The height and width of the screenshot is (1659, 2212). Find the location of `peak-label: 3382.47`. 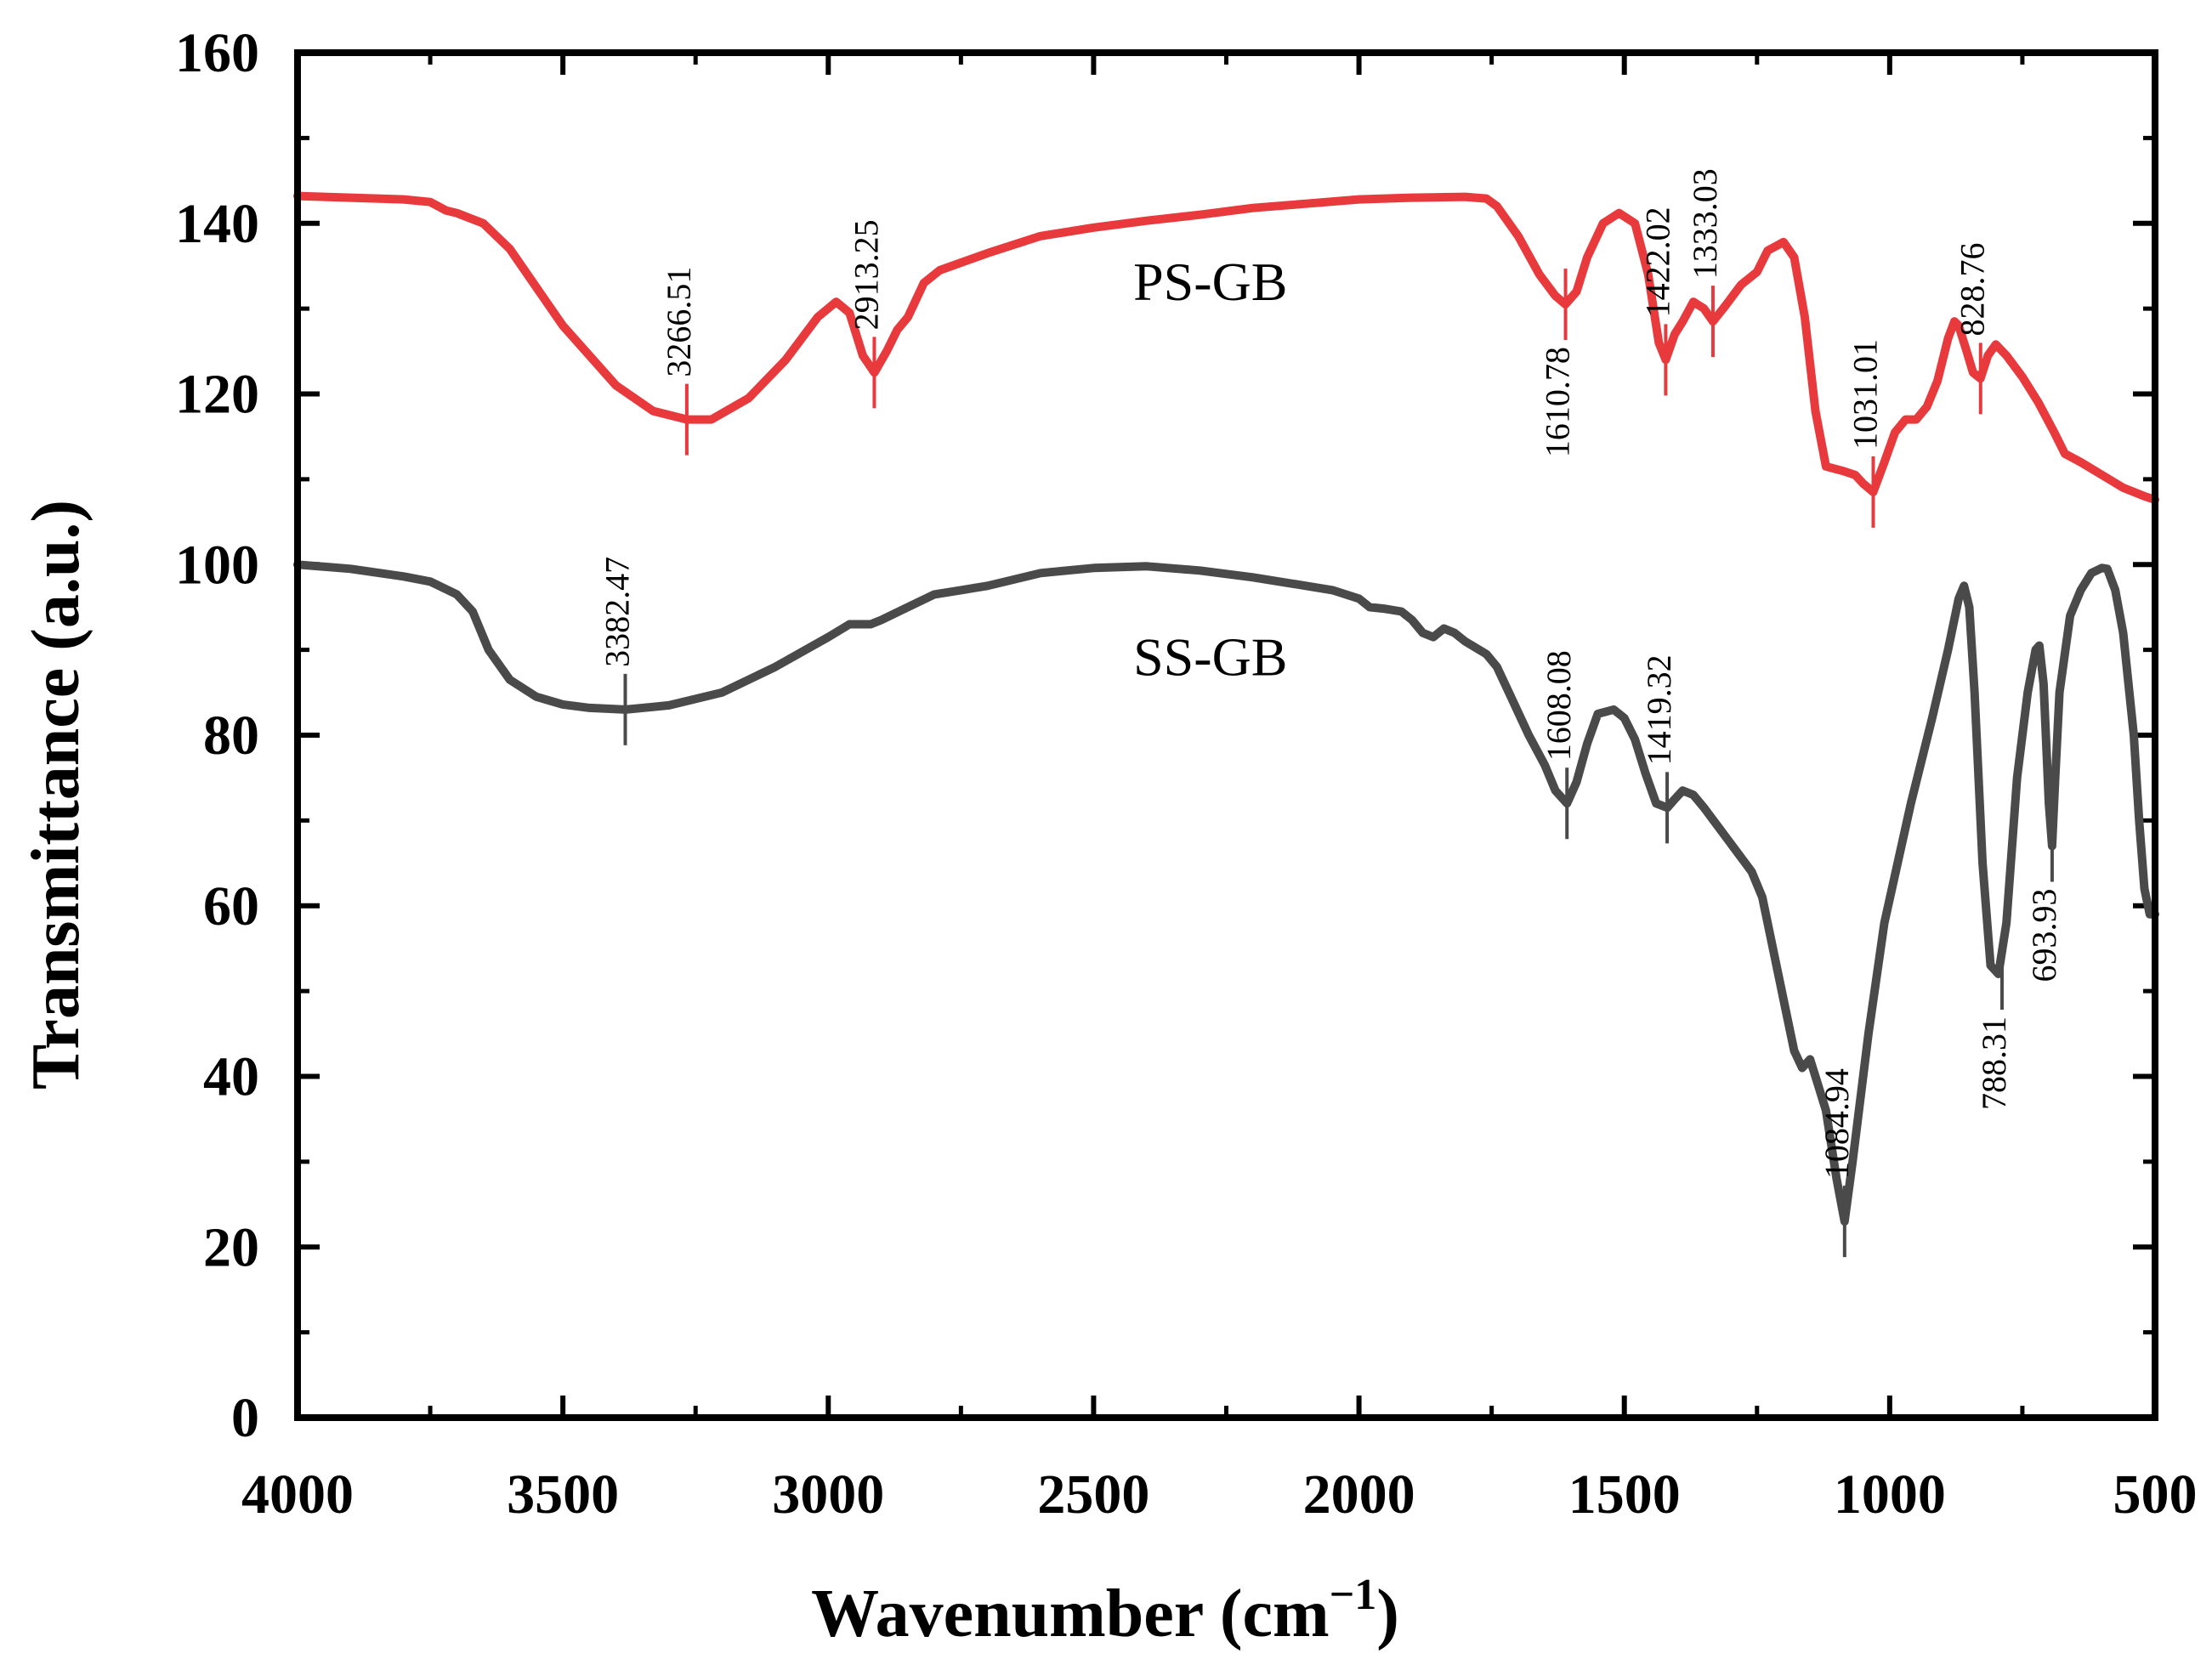

peak-label: 3382.47 is located at coordinates (617, 612).